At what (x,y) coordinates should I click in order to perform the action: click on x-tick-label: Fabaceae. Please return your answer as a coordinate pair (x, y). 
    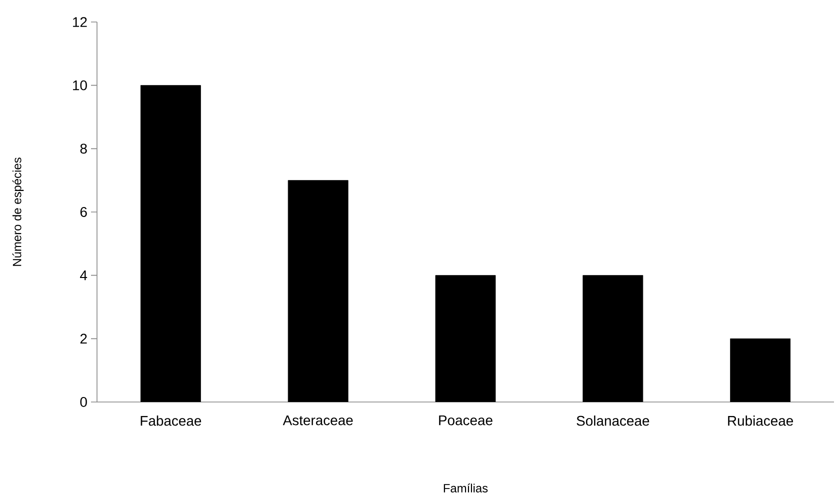
    Looking at the image, I should click on (171, 421).